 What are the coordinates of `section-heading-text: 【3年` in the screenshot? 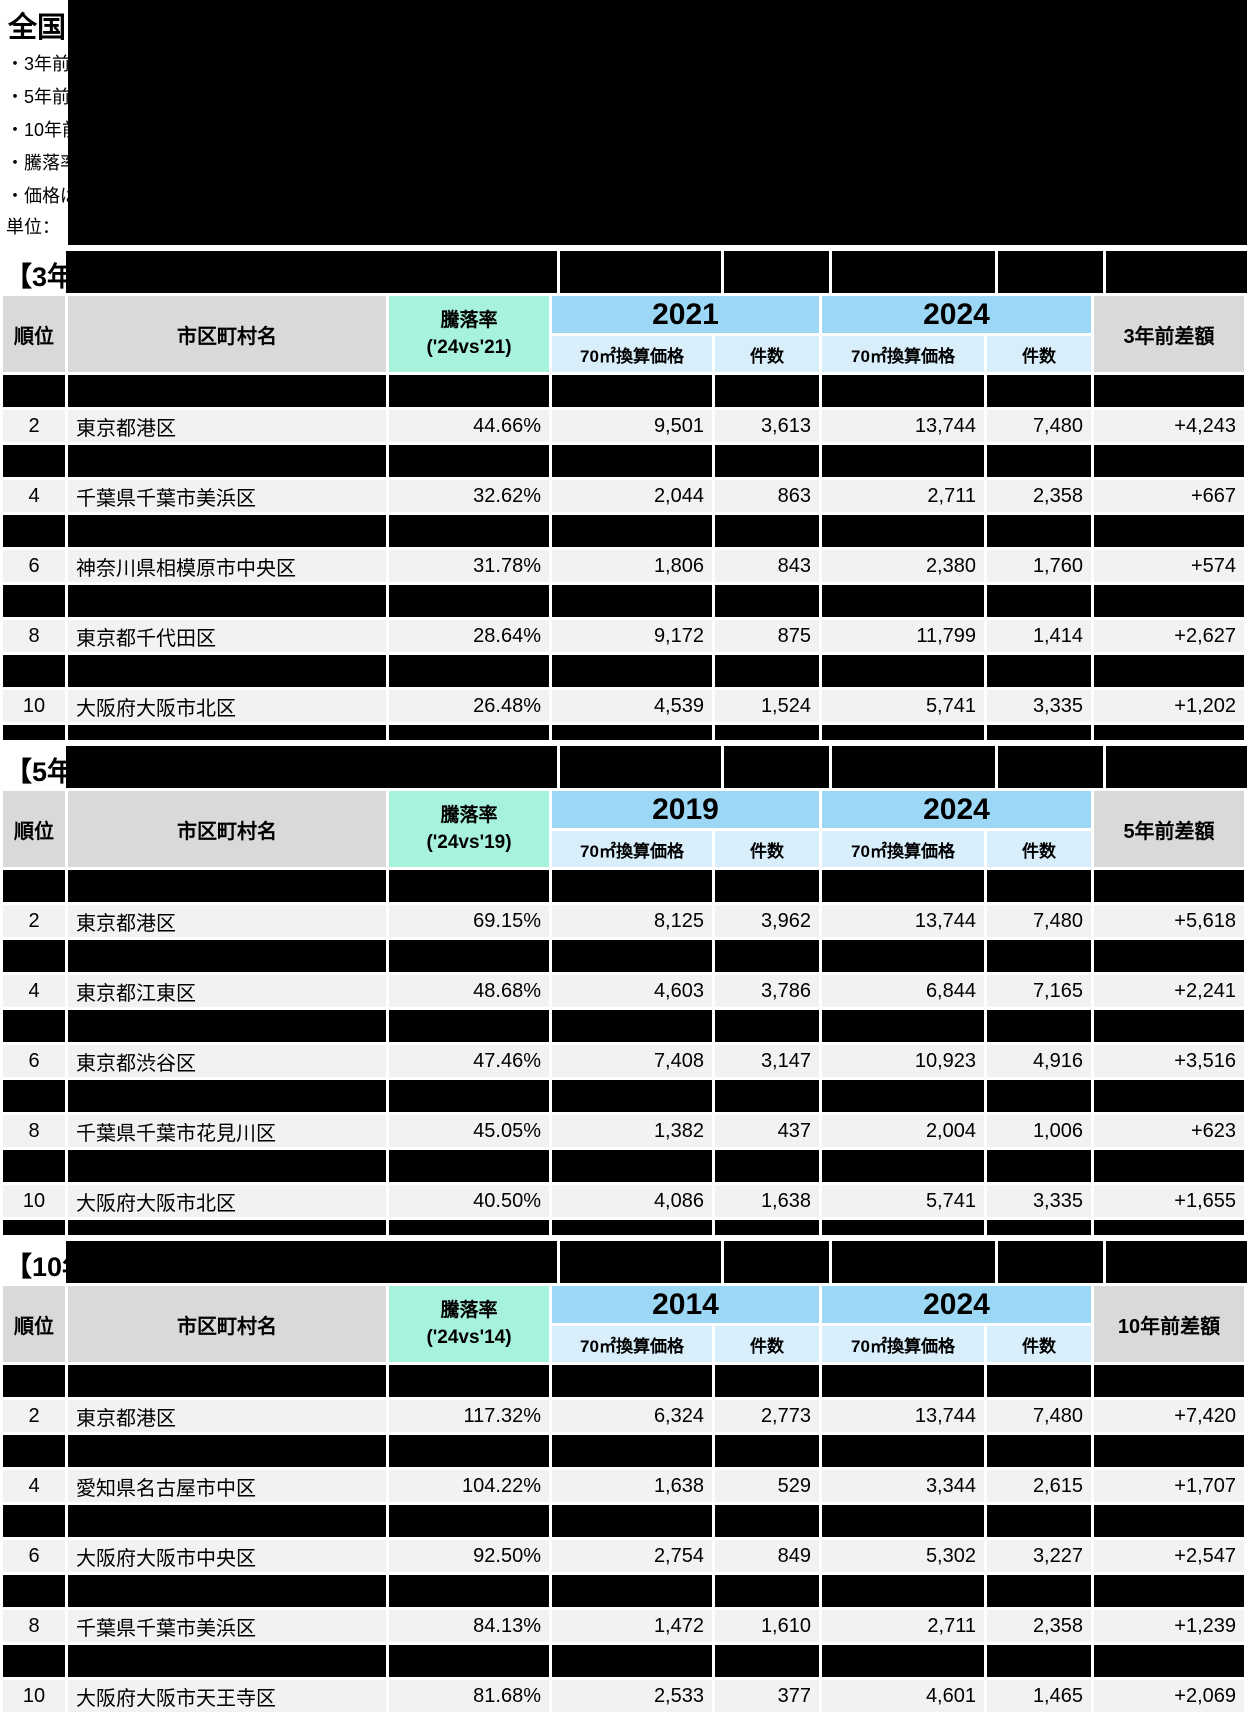 It's located at (40, 277).